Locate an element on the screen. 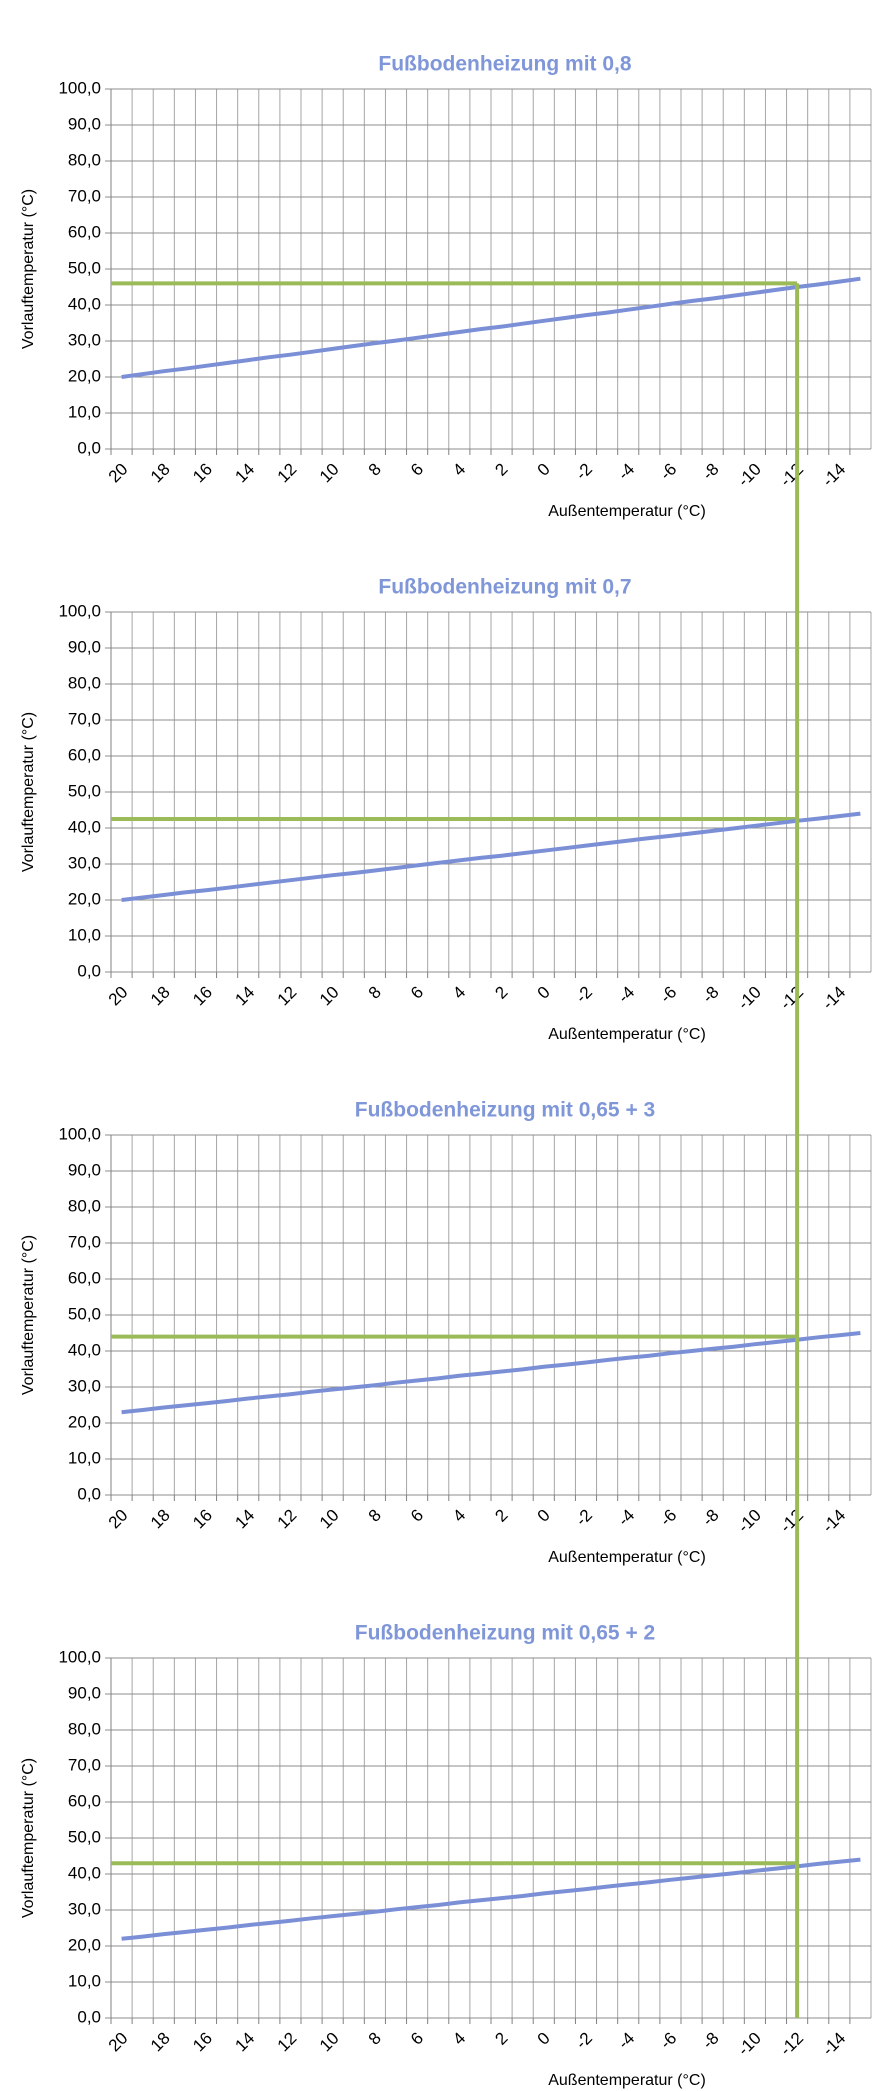 The height and width of the screenshot is (2091, 872). chart-title: Fußbodenheizung mit 0,7 is located at coordinates (504, 587).